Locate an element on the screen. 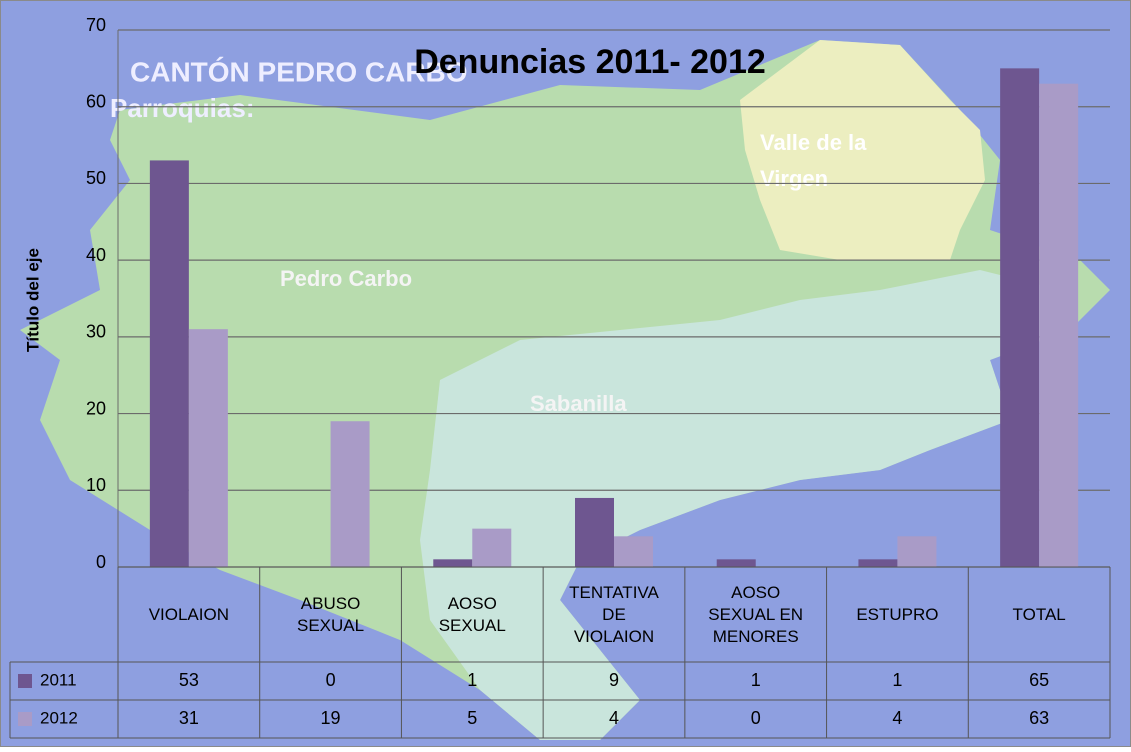 The image size is (1131, 752). category-cell: TOTAL is located at coordinates (1039, 614).